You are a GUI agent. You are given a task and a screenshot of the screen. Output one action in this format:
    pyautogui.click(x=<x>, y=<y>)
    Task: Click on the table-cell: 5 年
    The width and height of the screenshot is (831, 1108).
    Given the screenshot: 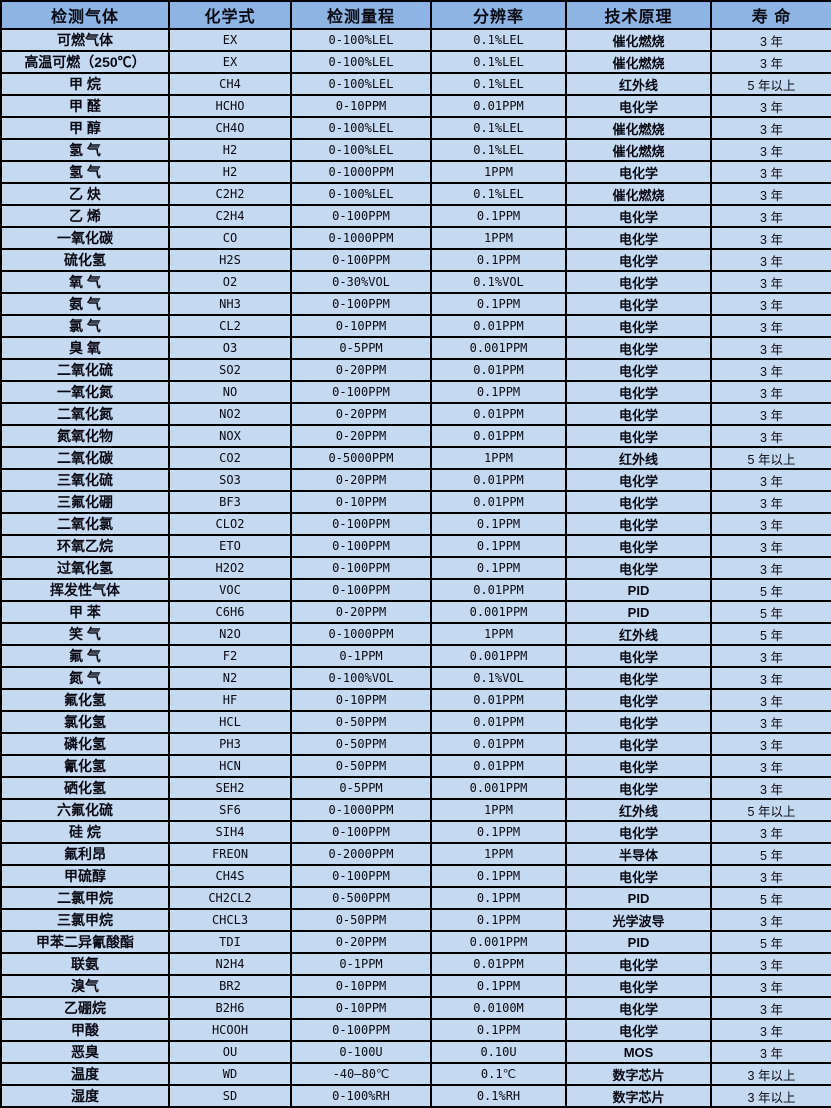 What is the action you would take?
    pyautogui.click(x=770, y=612)
    